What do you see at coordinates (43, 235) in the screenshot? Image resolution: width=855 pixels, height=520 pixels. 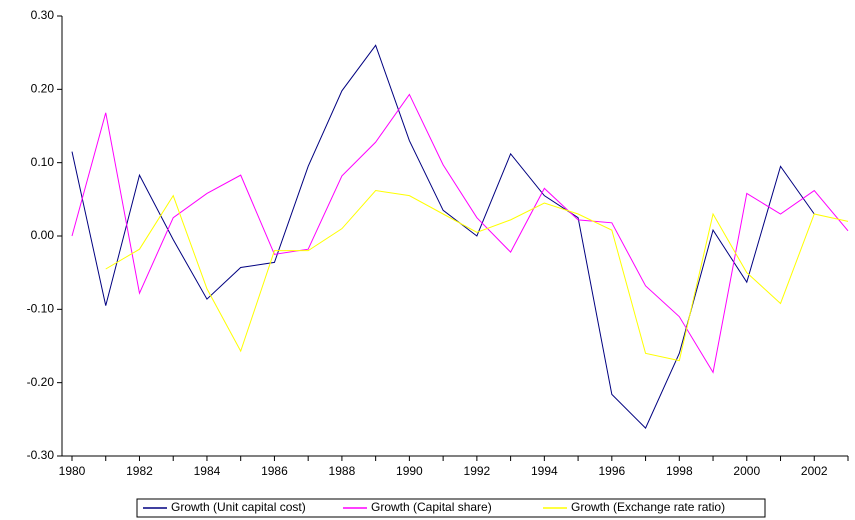 I see `y-tick-label: 0.00` at bounding box center [43, 235].